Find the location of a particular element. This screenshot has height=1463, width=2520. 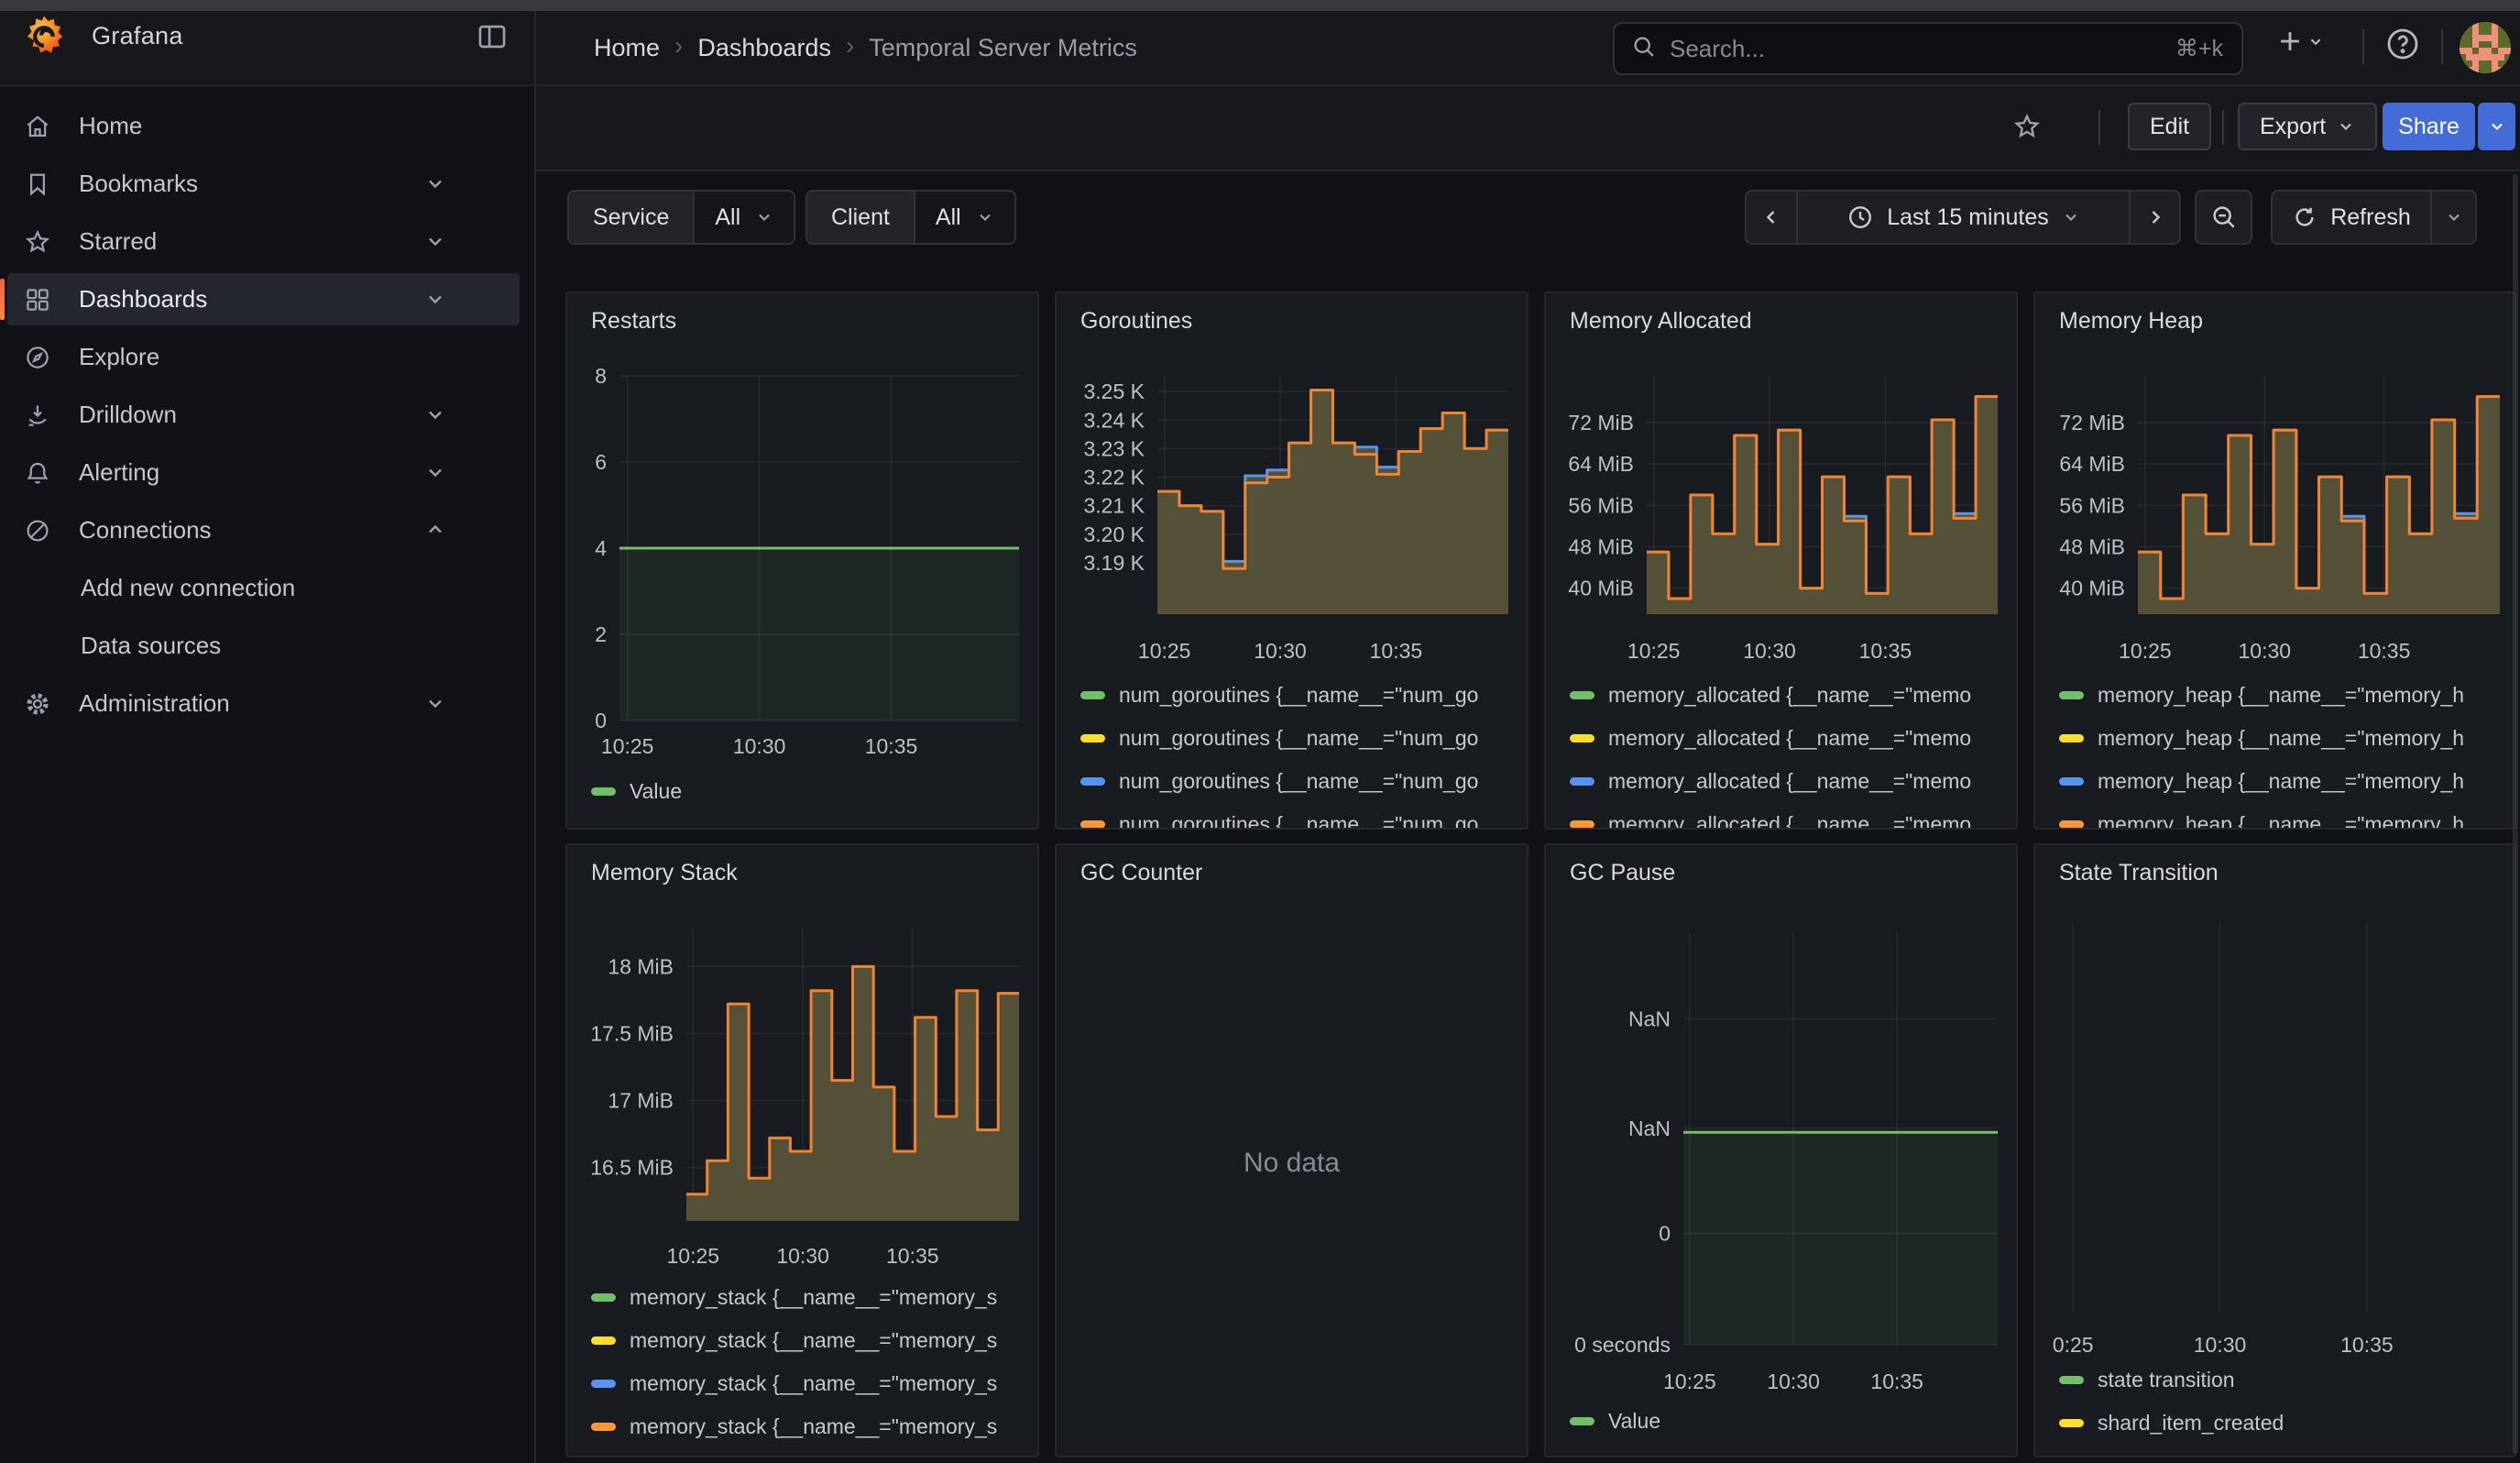

breadcrumb-home: Home is located at coordinates (627, 47).